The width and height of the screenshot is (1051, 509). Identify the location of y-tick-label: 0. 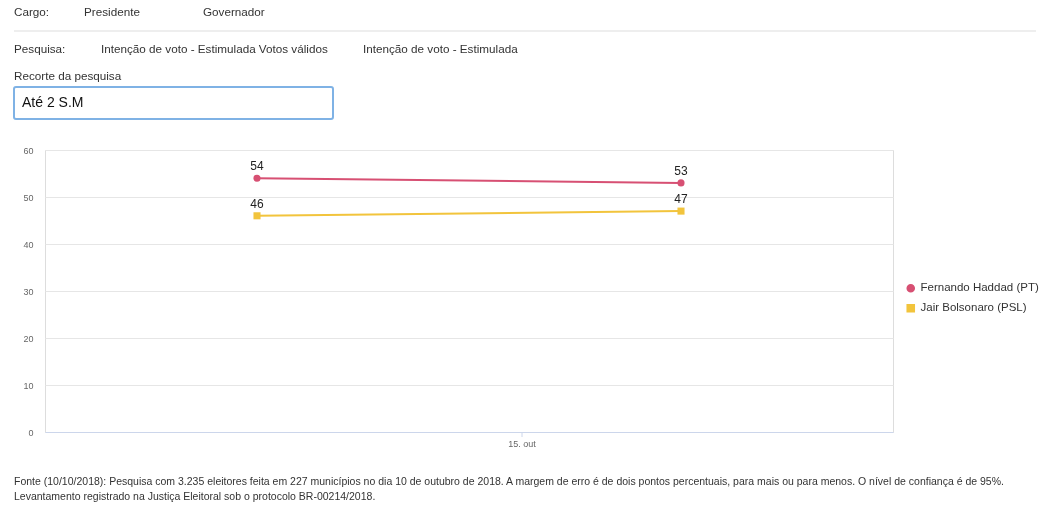
(31, 432).